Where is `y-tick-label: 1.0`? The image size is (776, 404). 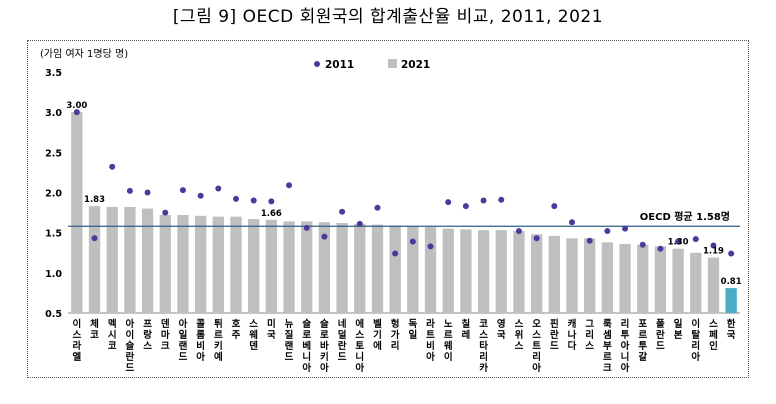 y-tick-label: 1.0 is located at coordinates (53, 274).